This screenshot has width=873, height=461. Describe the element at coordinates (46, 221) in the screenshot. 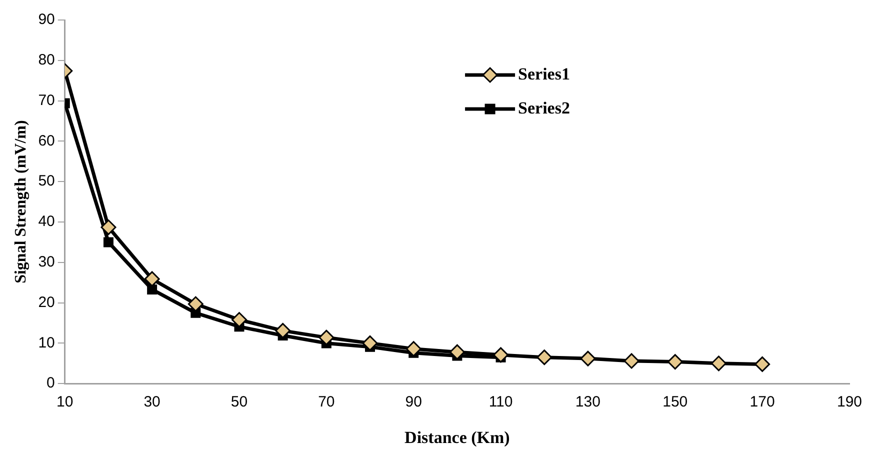

I see `y-tick-label: 40` at that location.